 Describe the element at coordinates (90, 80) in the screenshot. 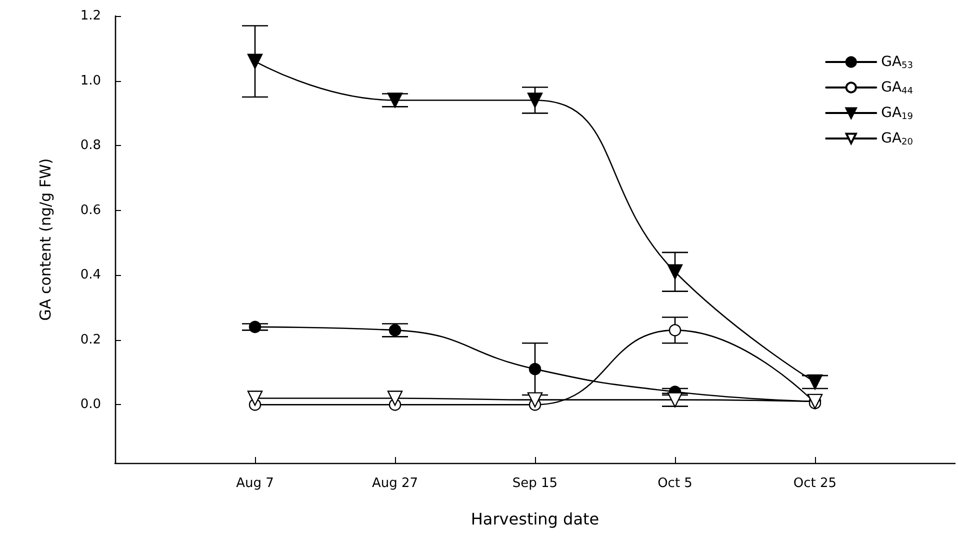

I see `y-tick-label: 1.0` at that location.